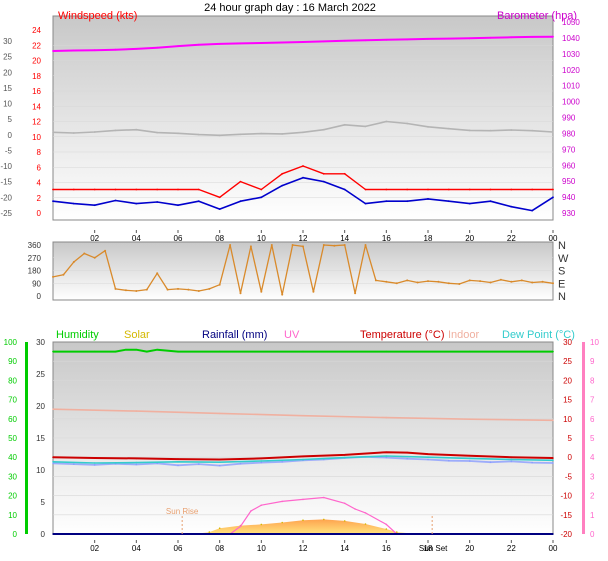 The height and width of the screenshot is (561, 608). I want to click on uv-tick-label: 6, so click(592, 419).